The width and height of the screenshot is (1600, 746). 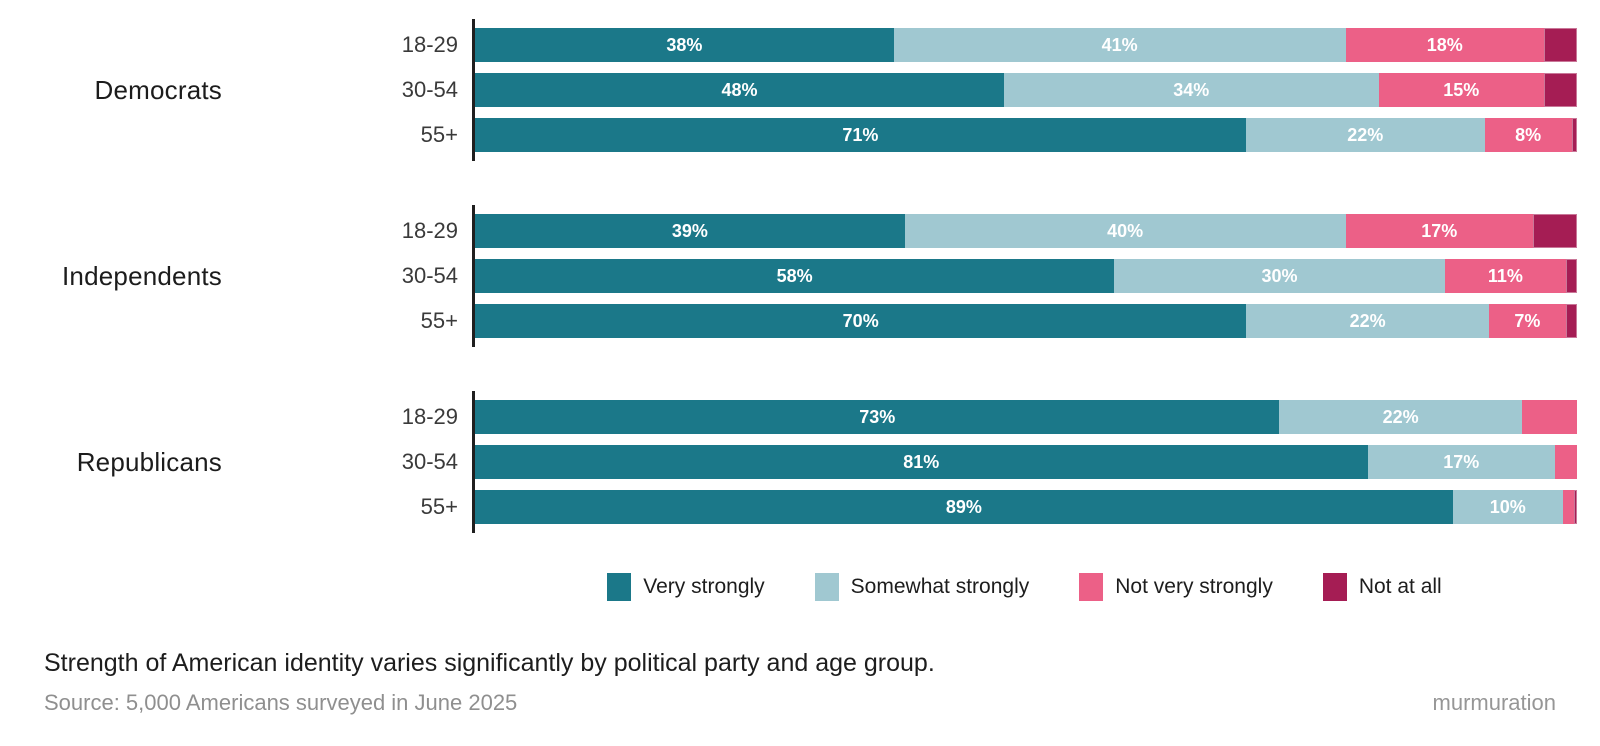 I want to click on bar-segment-not-very-strongly: 17%, so click(x=1439, y=231).